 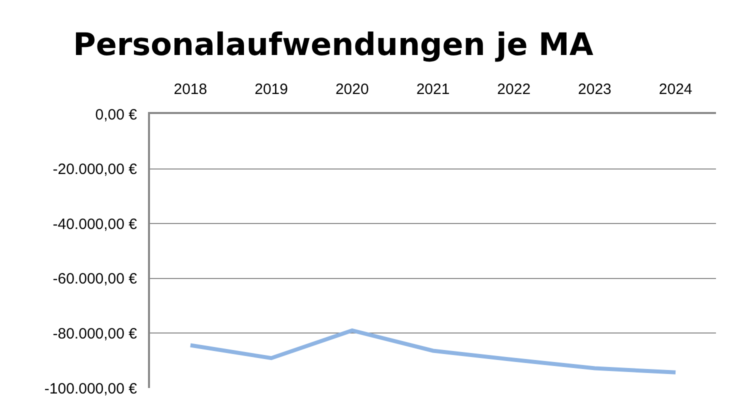 What do you see at coordinates (91, 389) in the screenshot?
I see `y-tick-label: -100.000,00 €` at bounding box center [91, 389].